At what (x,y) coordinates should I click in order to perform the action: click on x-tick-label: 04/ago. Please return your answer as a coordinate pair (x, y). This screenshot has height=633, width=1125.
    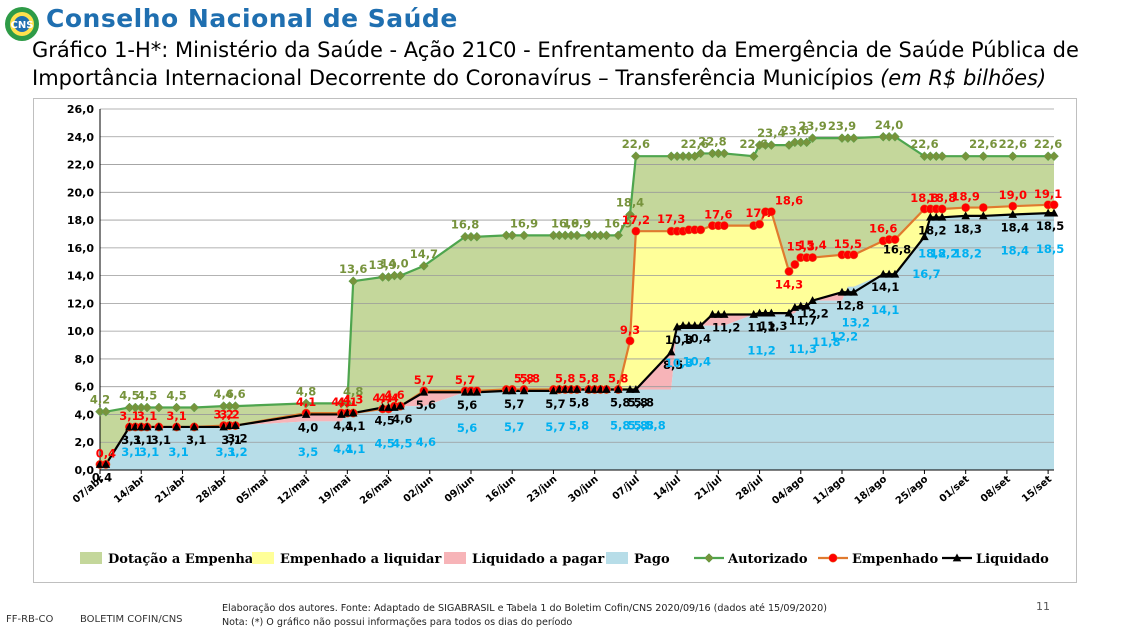
    Looking at the image, I should click on (788, 490).